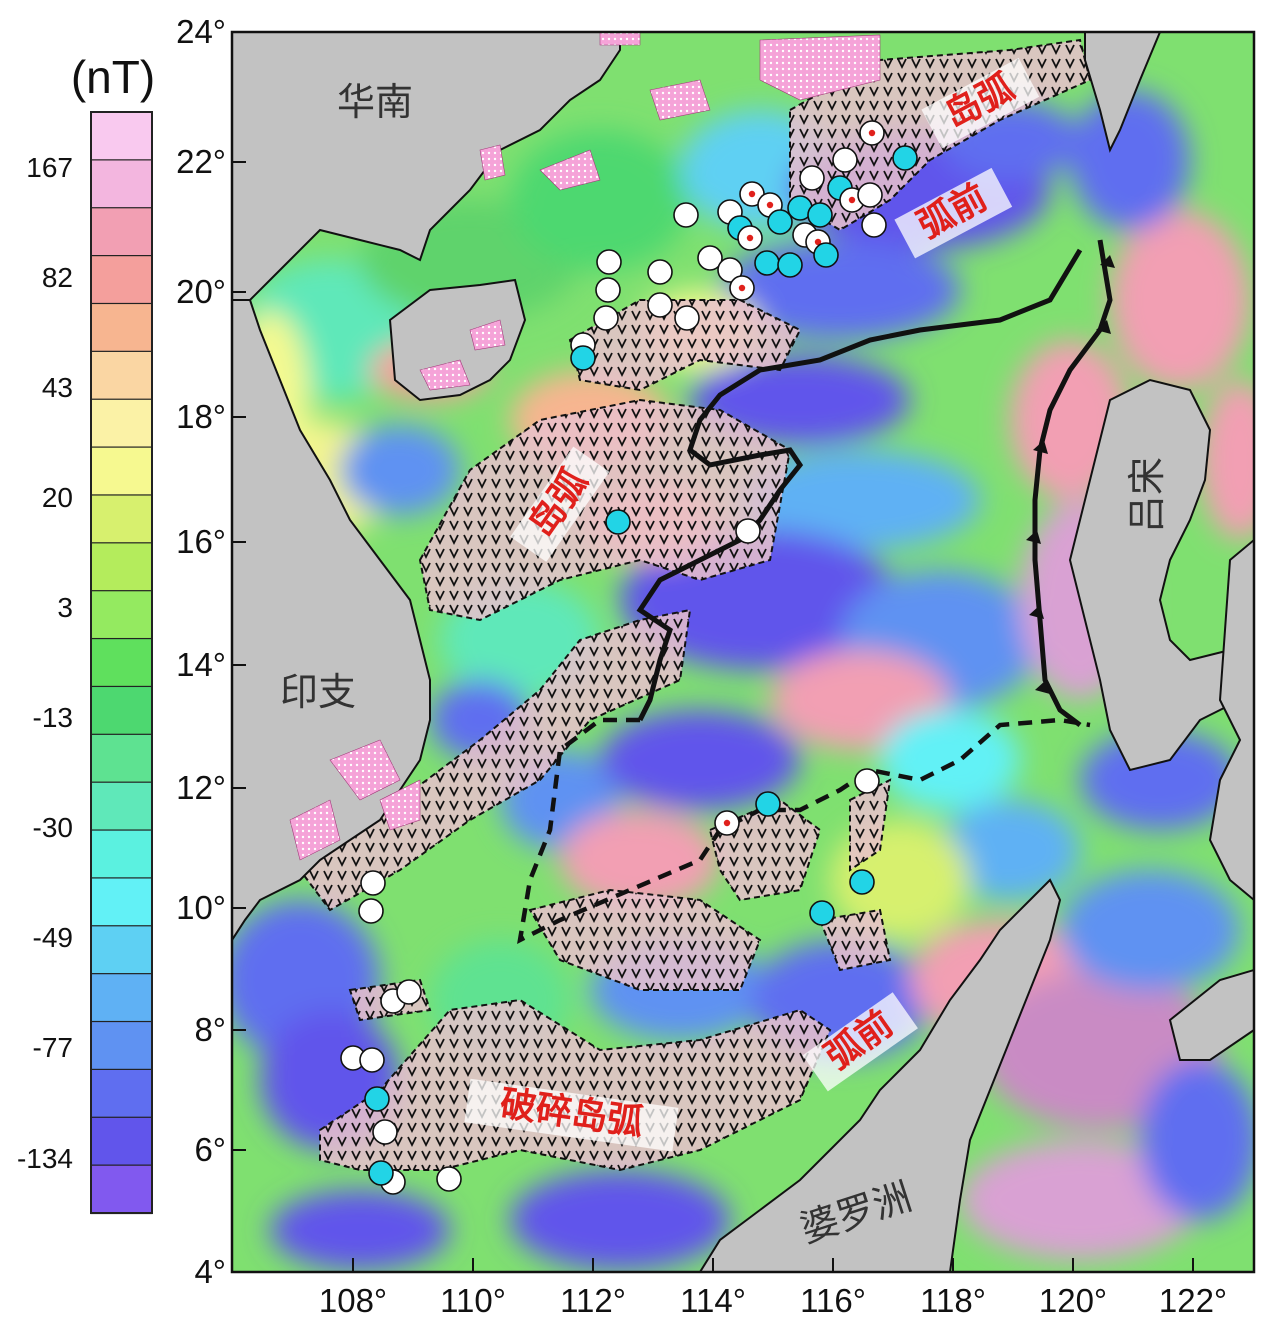  Describe the element at coordinates (375, 102) in the screenshot. I see `place-label-south-china: 华南` at that location.